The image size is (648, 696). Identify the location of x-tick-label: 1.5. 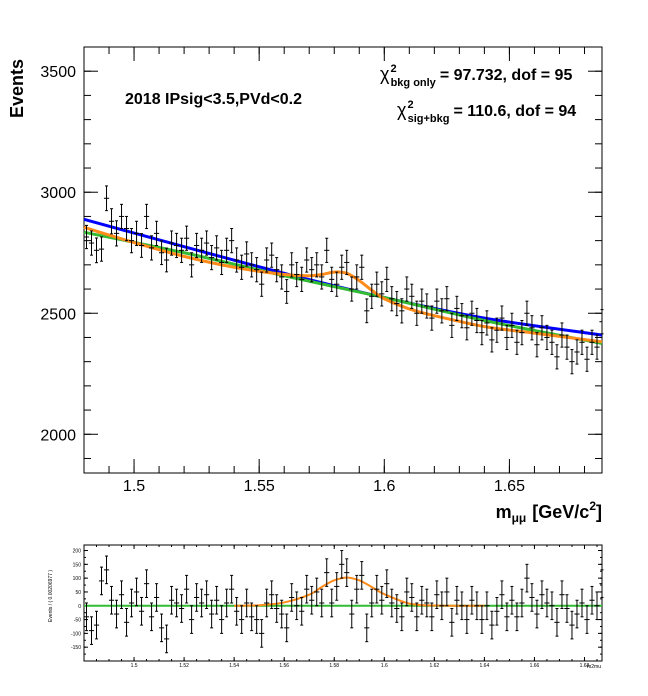
(134, 666).